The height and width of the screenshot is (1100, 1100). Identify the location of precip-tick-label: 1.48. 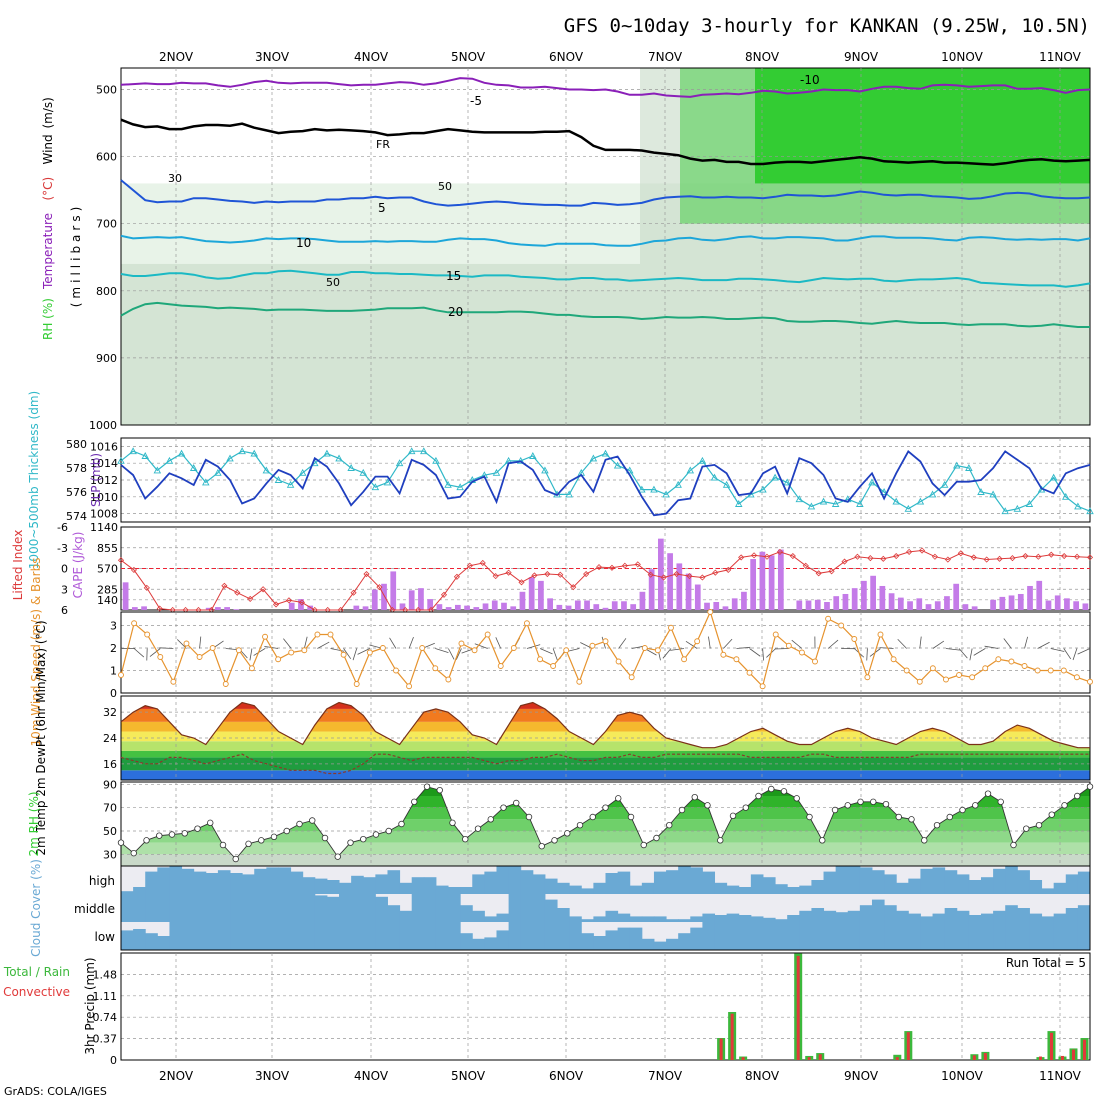
(105, 974).